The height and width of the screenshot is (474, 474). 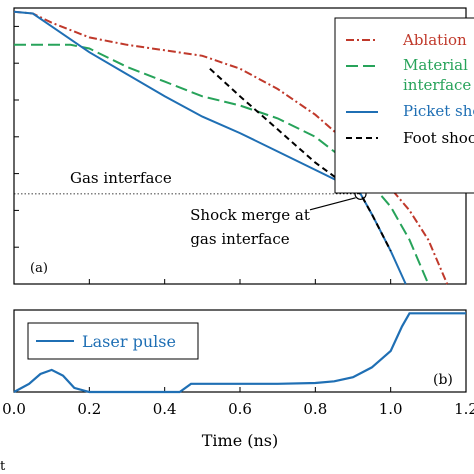 What do you see at coordinates (315, 409) in the screenshot?
I see `x-tick-label-4: 0.8` at bounding box center [315, 409].